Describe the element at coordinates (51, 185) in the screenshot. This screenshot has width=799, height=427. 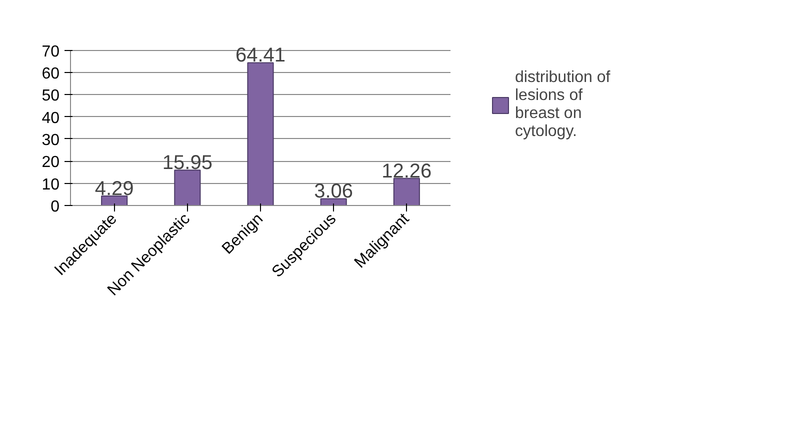
I see `y-tick-label: 10` at that location.